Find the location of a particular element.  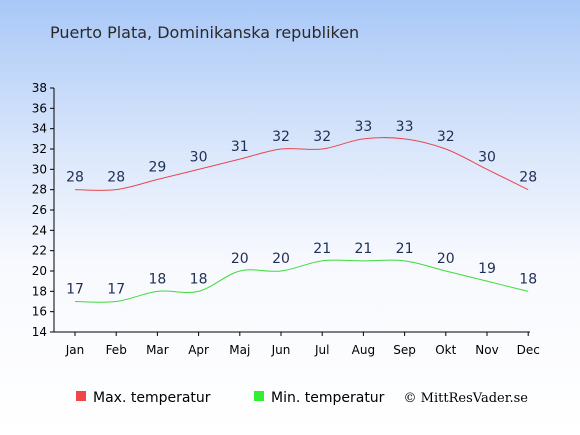

y-tick-label: 26 is located at coordinates (39, 210).